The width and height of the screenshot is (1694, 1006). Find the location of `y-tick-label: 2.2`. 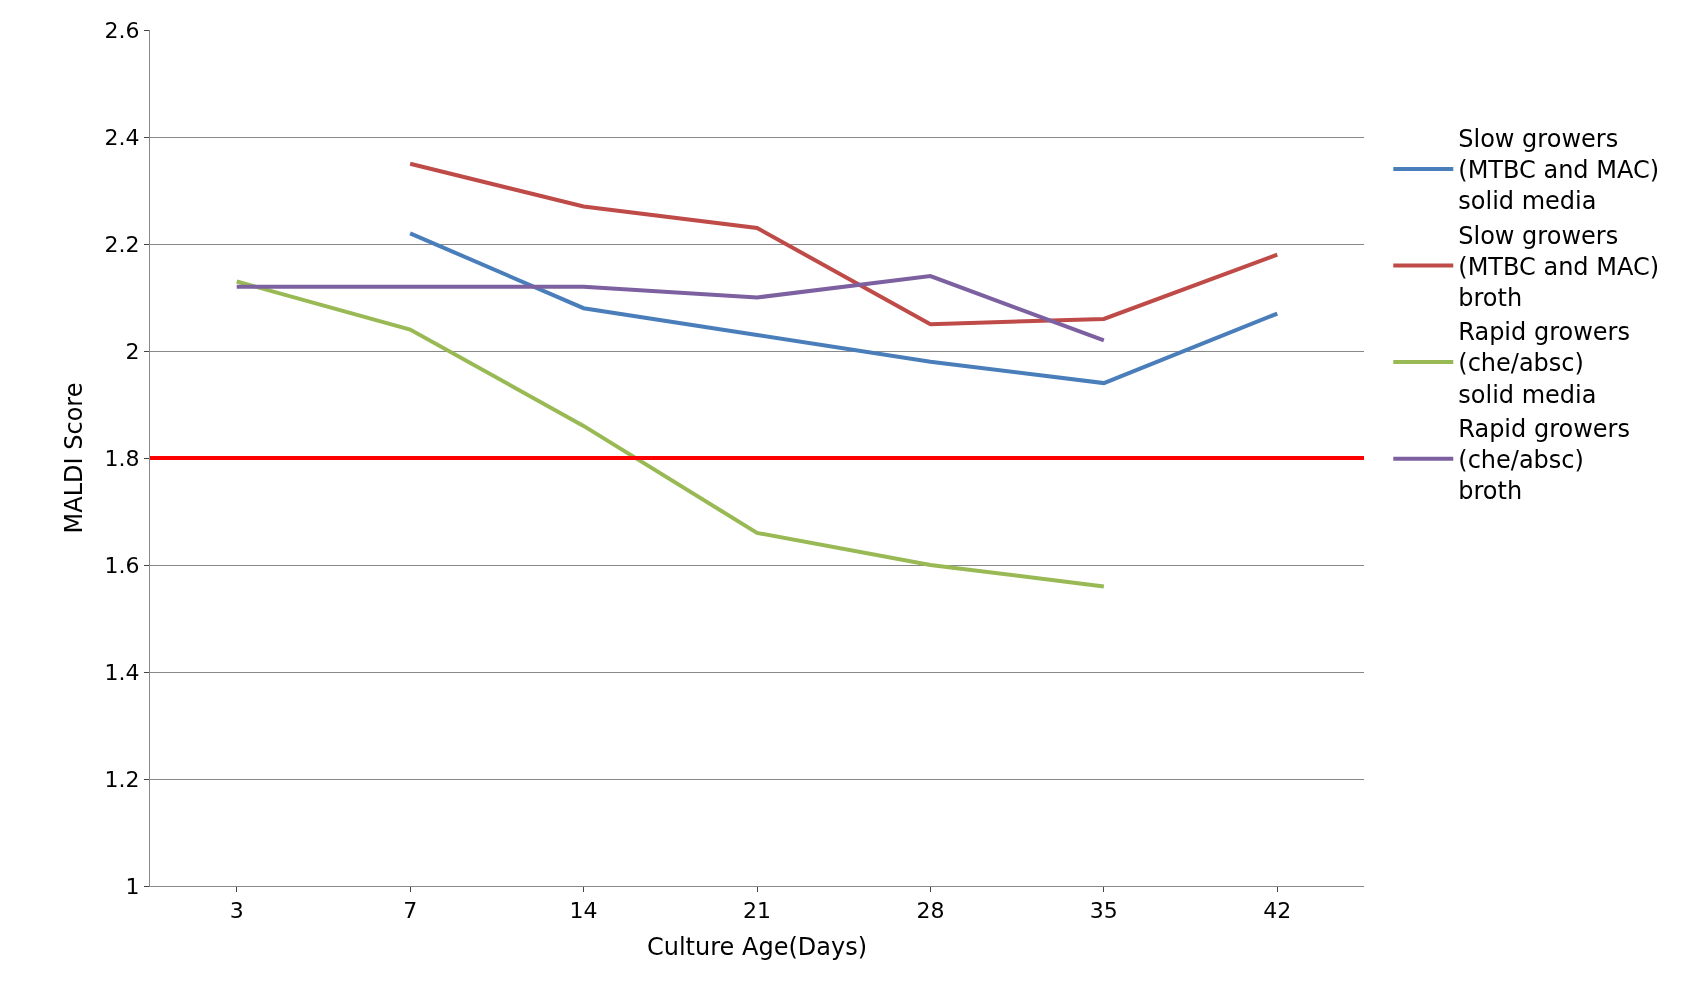

y-tick-label: 2.2 is located at coordinates (122, 244).